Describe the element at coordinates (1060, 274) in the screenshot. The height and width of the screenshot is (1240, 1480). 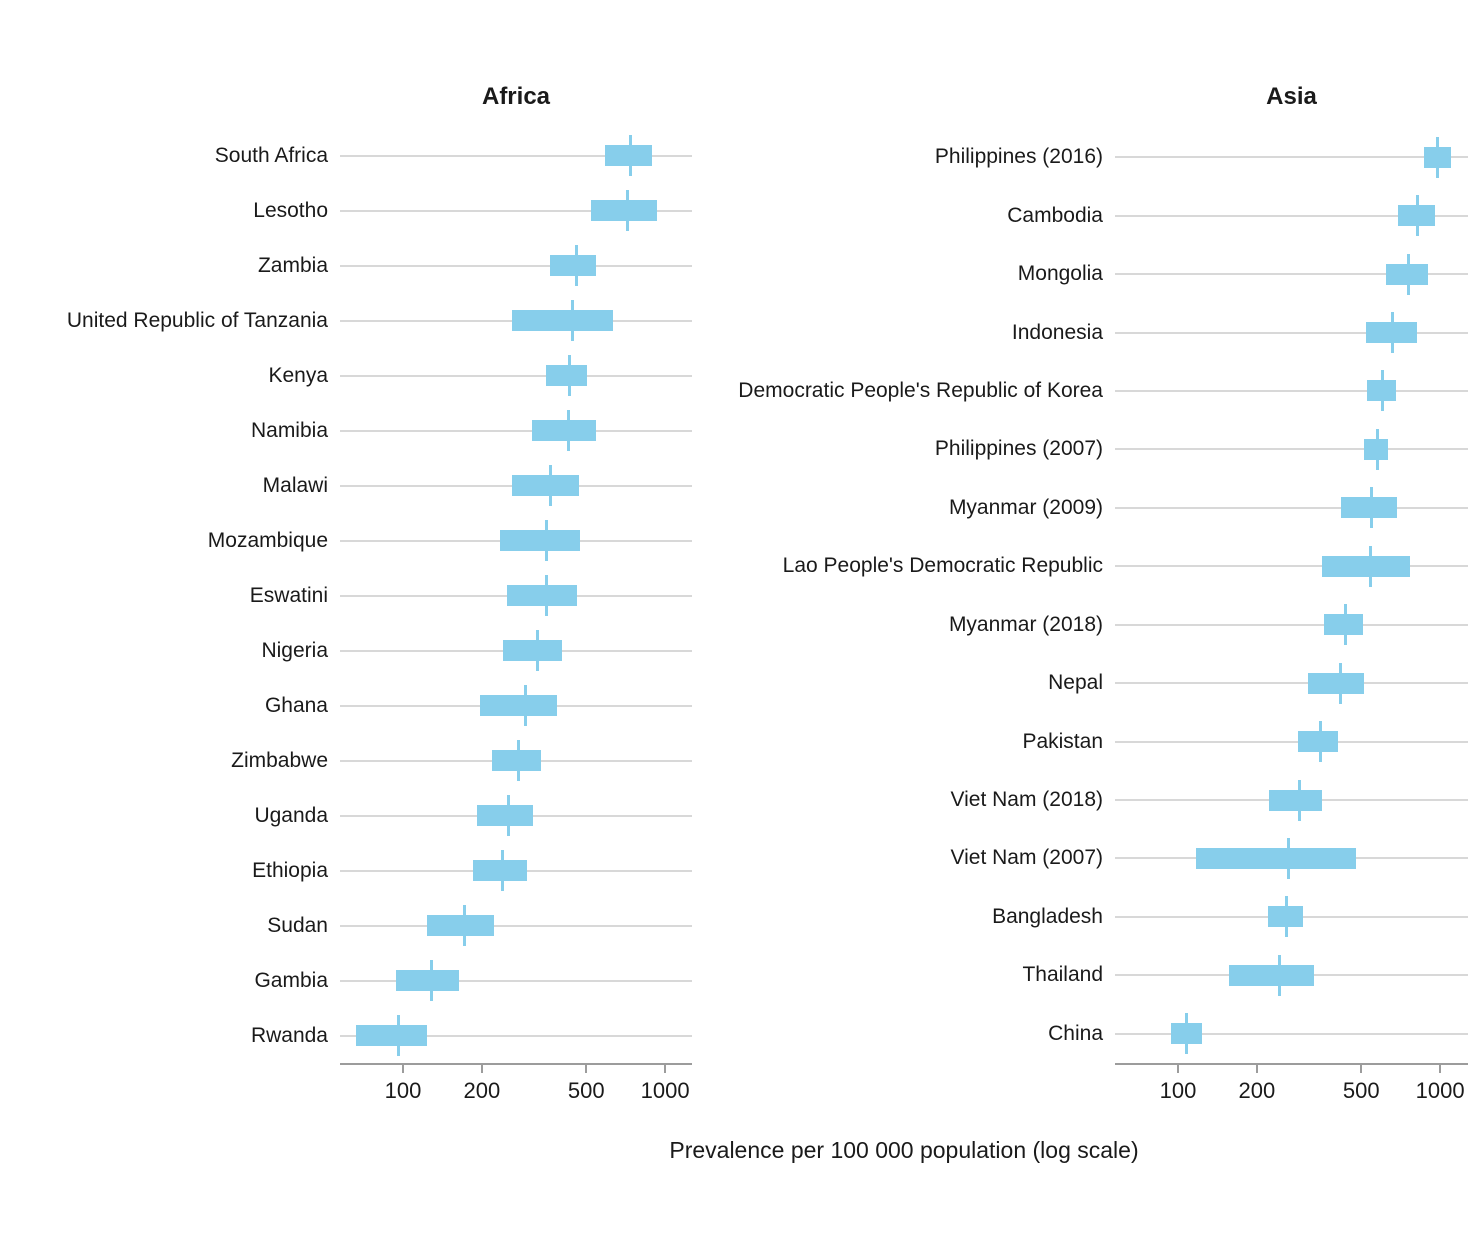
I see `row-label: Mongolia` at that location.